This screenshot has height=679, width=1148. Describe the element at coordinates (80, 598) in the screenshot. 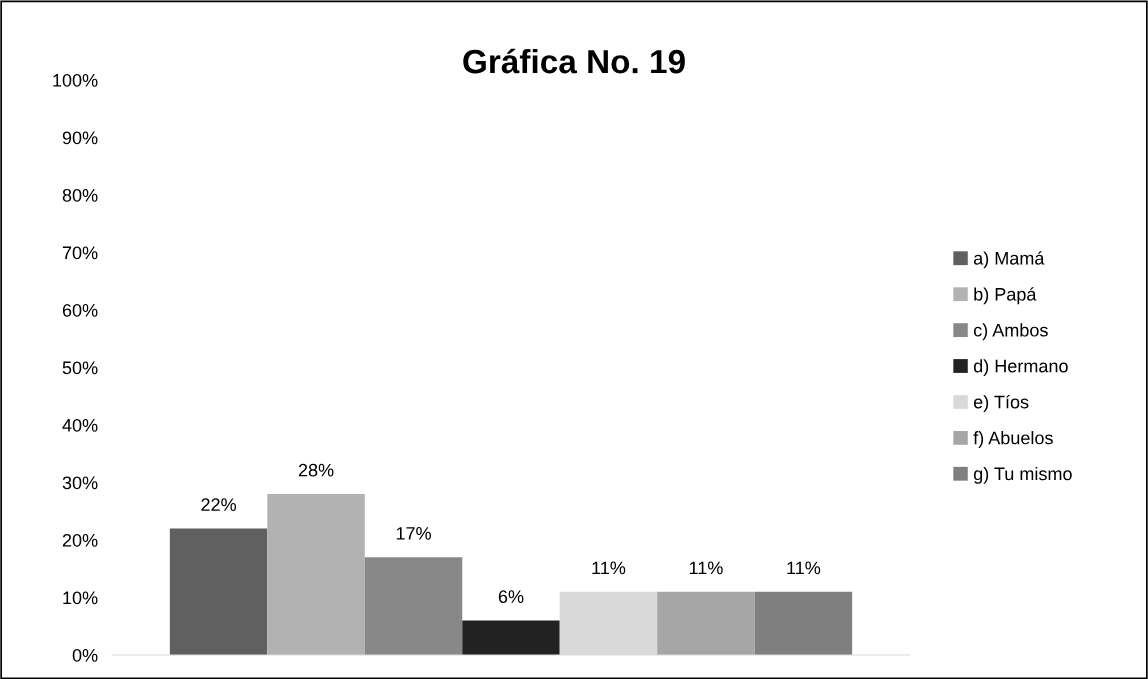

I see `y-tick-label: 10%` at that location.